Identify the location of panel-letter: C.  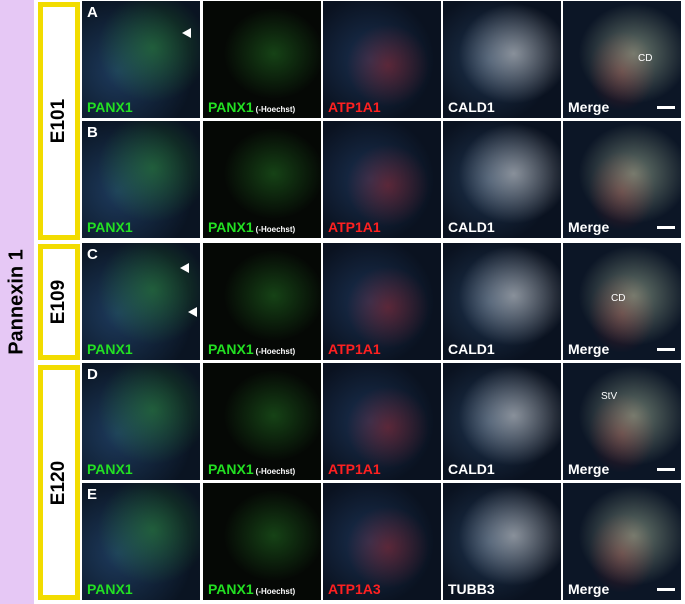
(92, 254).